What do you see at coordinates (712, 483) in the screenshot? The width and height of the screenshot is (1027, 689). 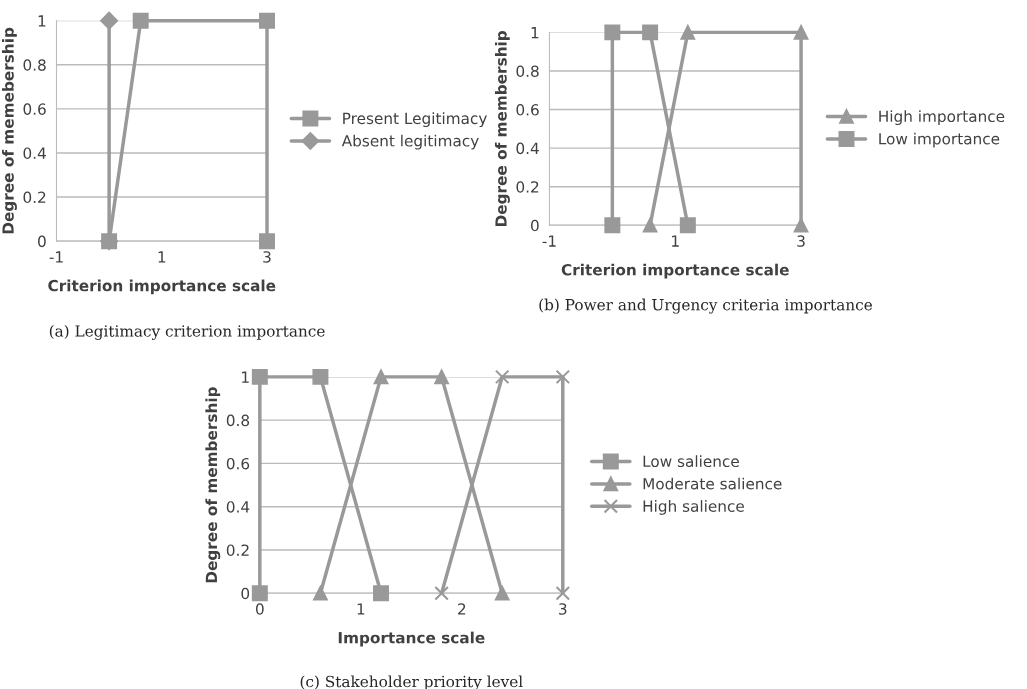 I see `legend-label: Moderate salience` at bounding box center [712, 483].